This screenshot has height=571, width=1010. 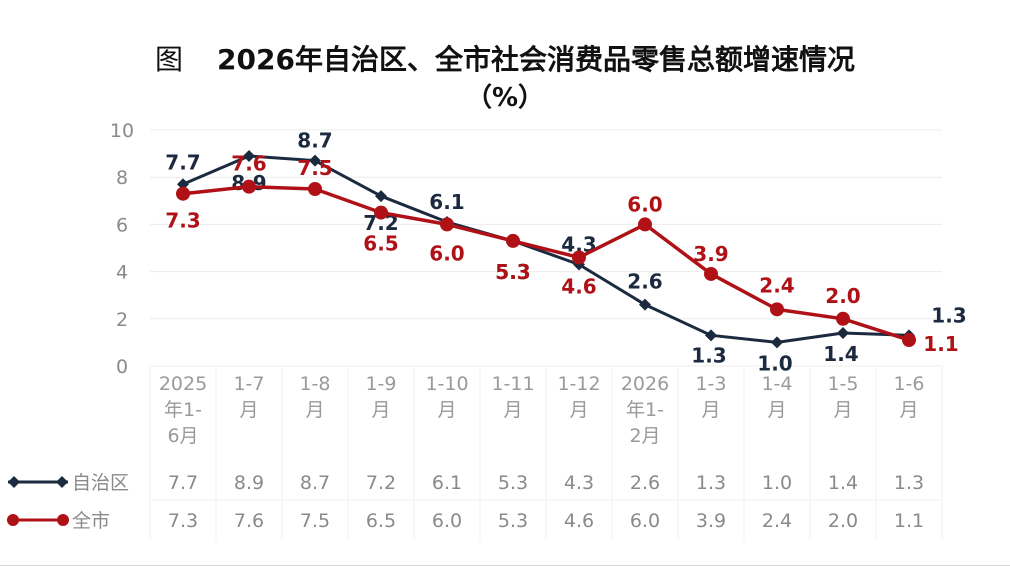 What do you see at coordinates (843, 521) in the screenshot?
I see `table-cell: 2.0` at bounding box center [843, 521].